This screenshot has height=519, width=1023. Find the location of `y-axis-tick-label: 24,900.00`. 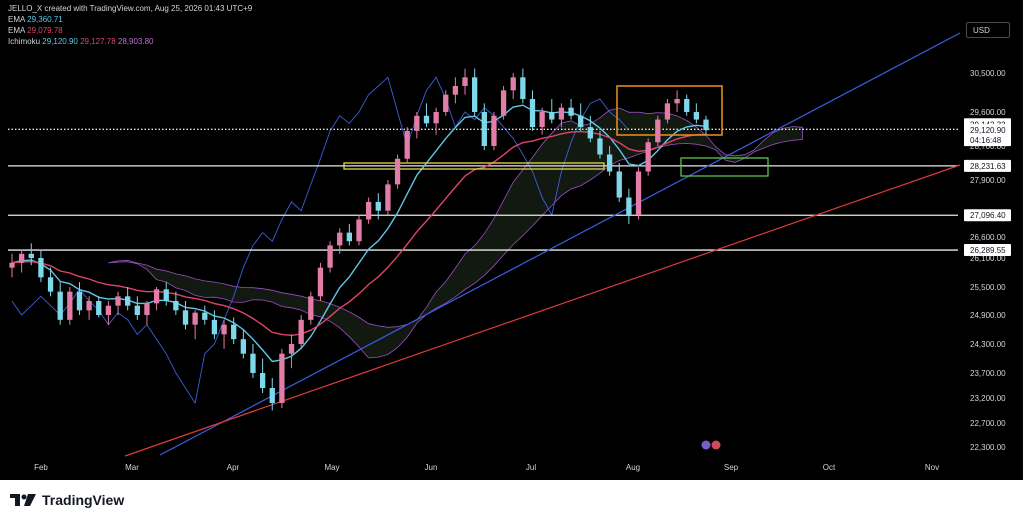

y-axis-tick-label: 24,900.00 is located at coordinates (988, 315).